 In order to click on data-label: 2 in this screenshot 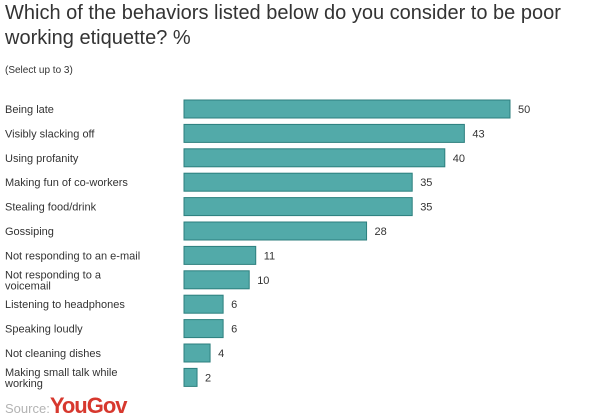, I will do `click(208, 378)`.